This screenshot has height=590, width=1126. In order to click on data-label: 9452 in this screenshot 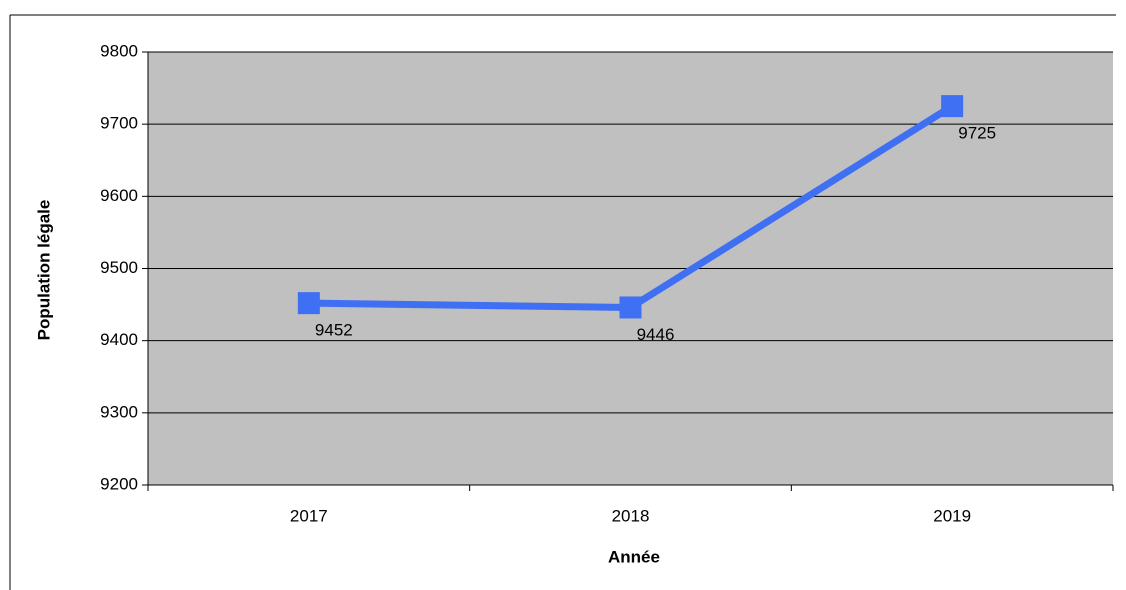, I will do `click(334, 330)`.